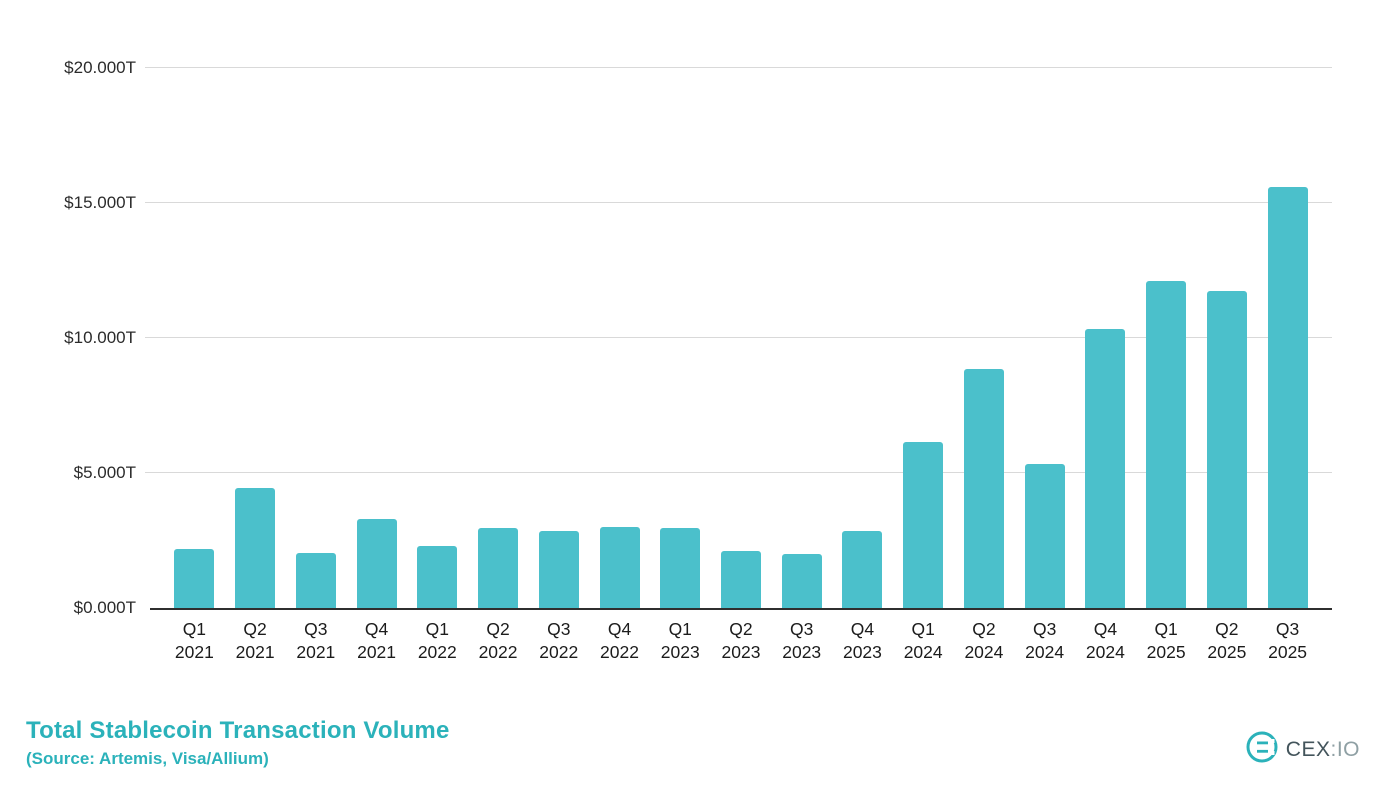 The image size is (1400, 787). What do you see at coordinates (1226, 449) in the screenshot?
I see `bar-Q2-2025` at bounding box center [1226, 449].